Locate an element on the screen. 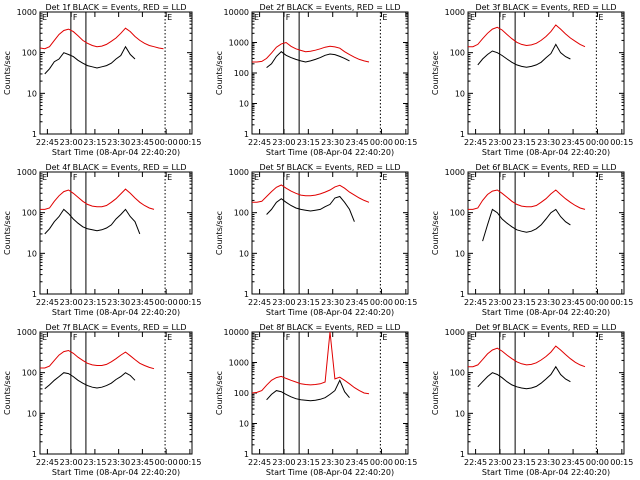 The width and height of the screenshot is (640, 480). chart-title: Det 2f BLACK = Events, RED = LLD is located at coordinates (329, 7).